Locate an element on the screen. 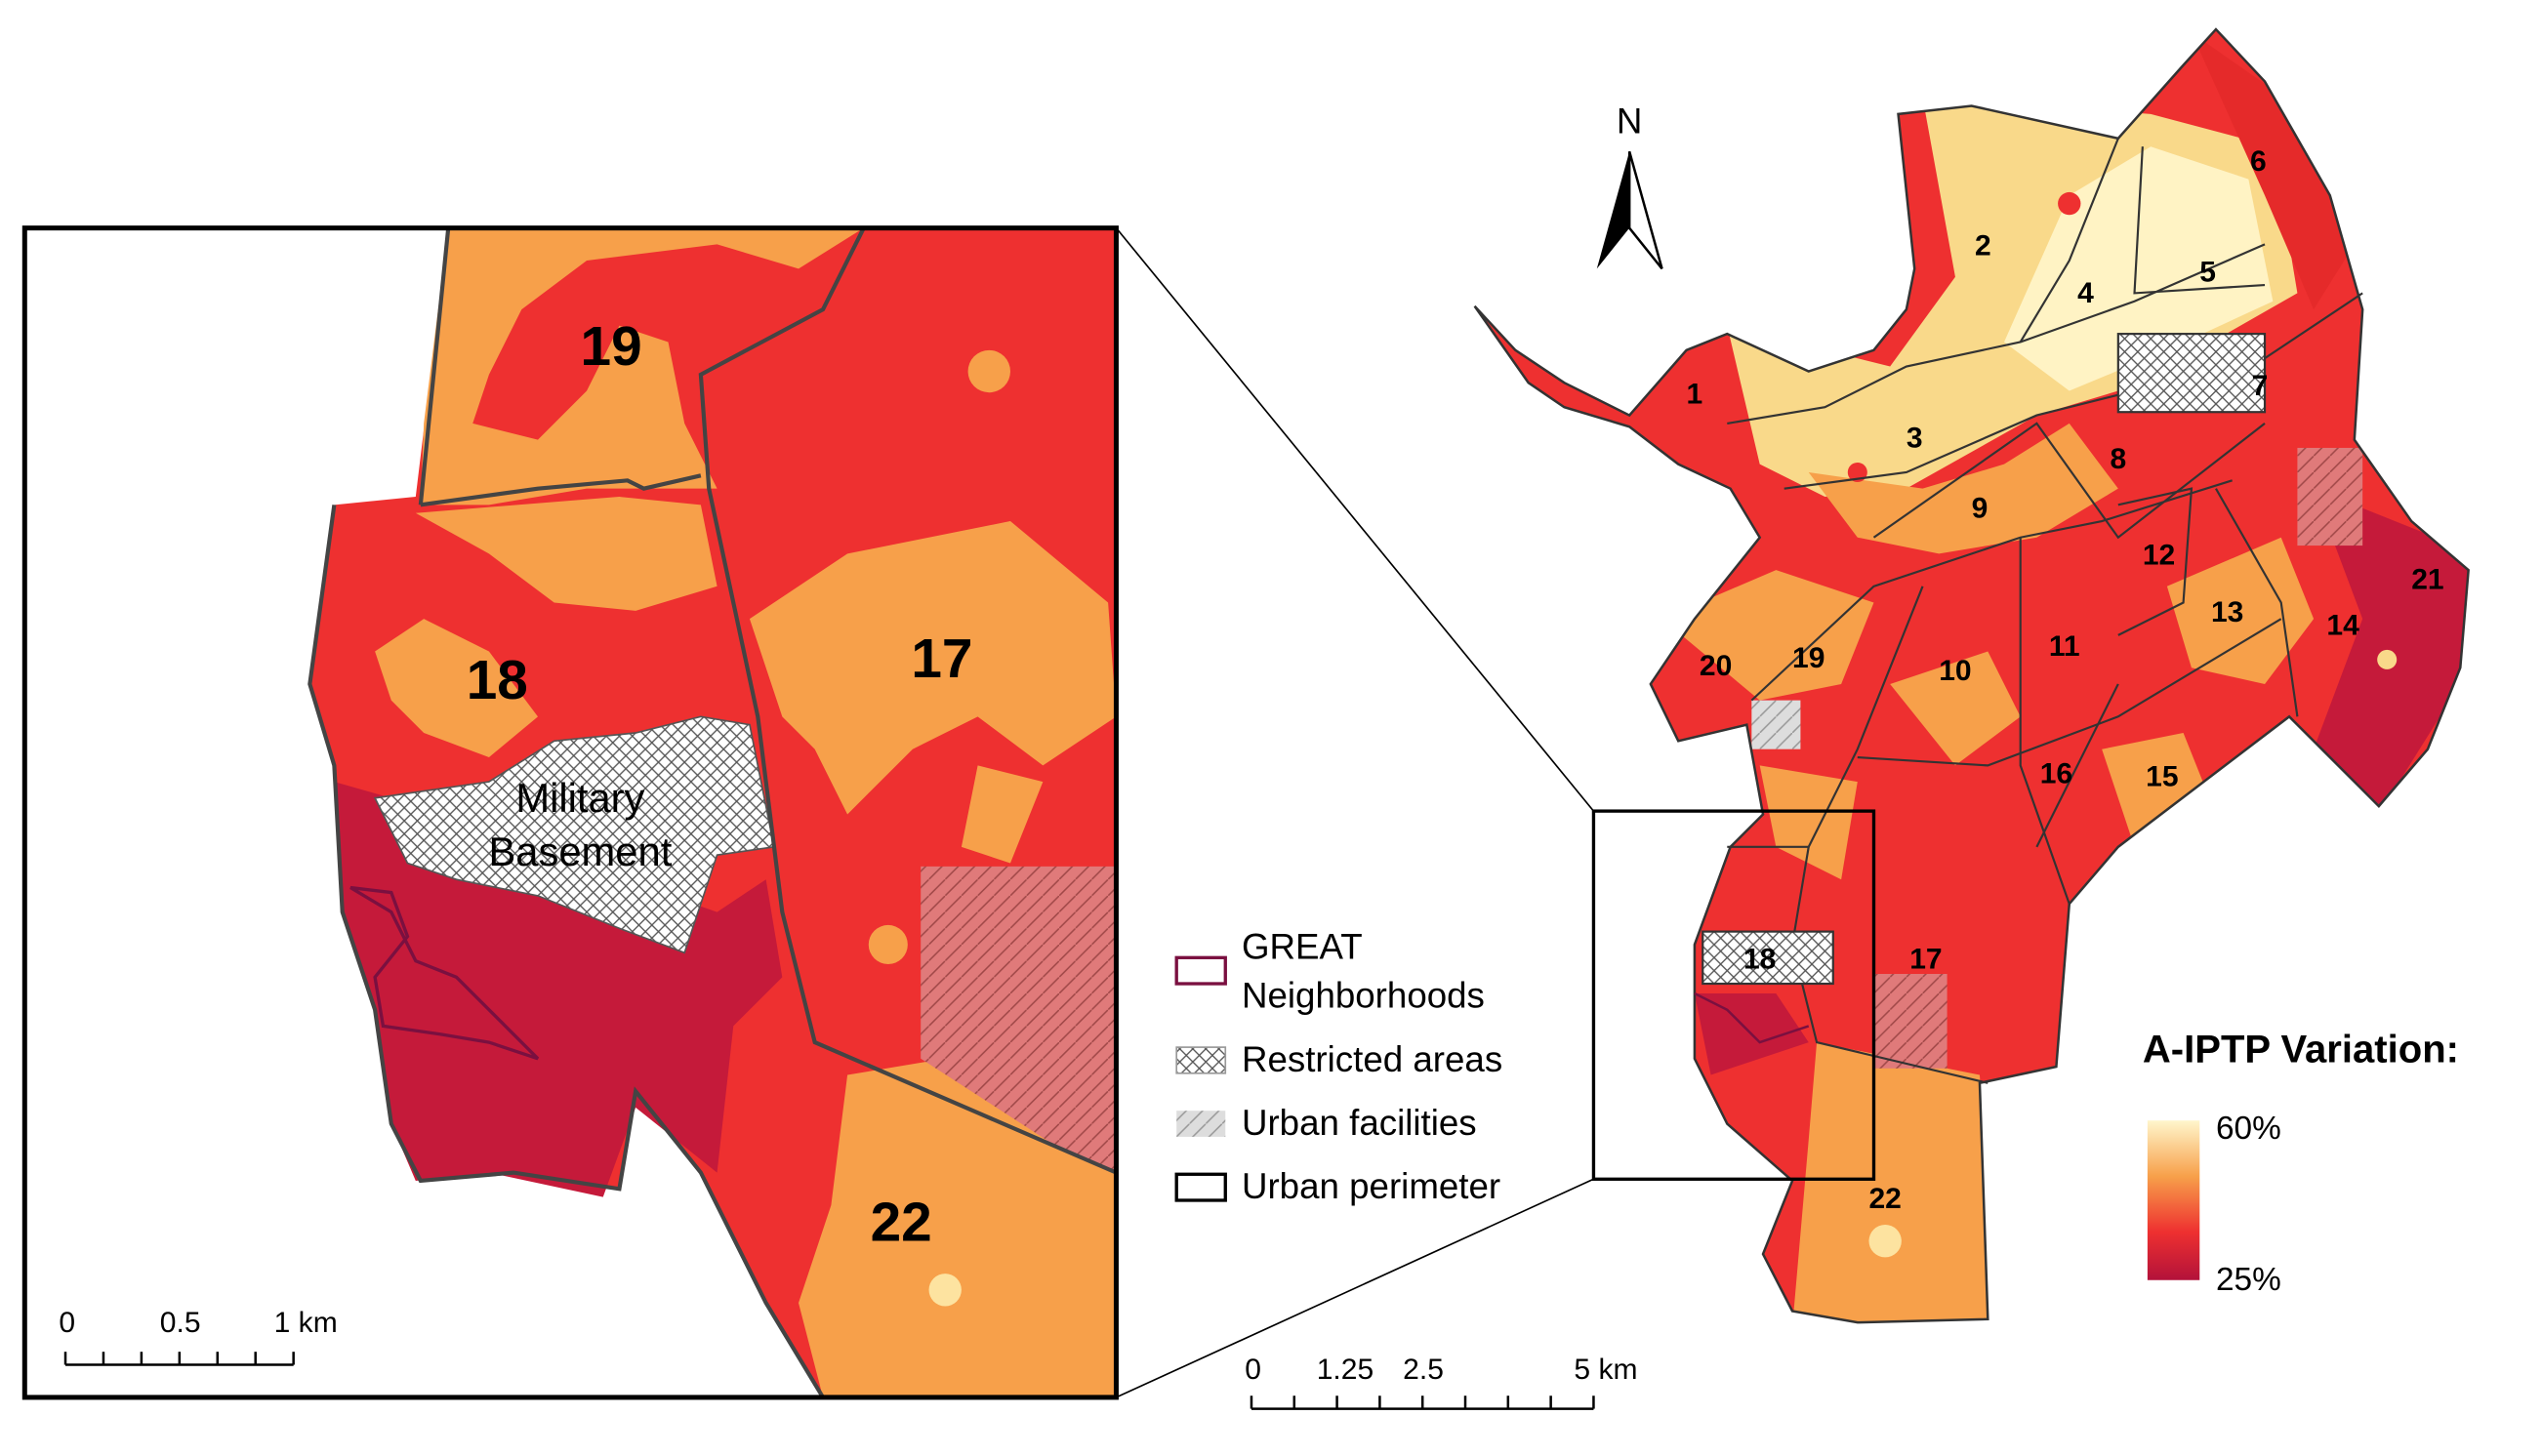 This screenshot has width=2542, height=1456. district-label: 20 is located at coordinates (1716, 666).